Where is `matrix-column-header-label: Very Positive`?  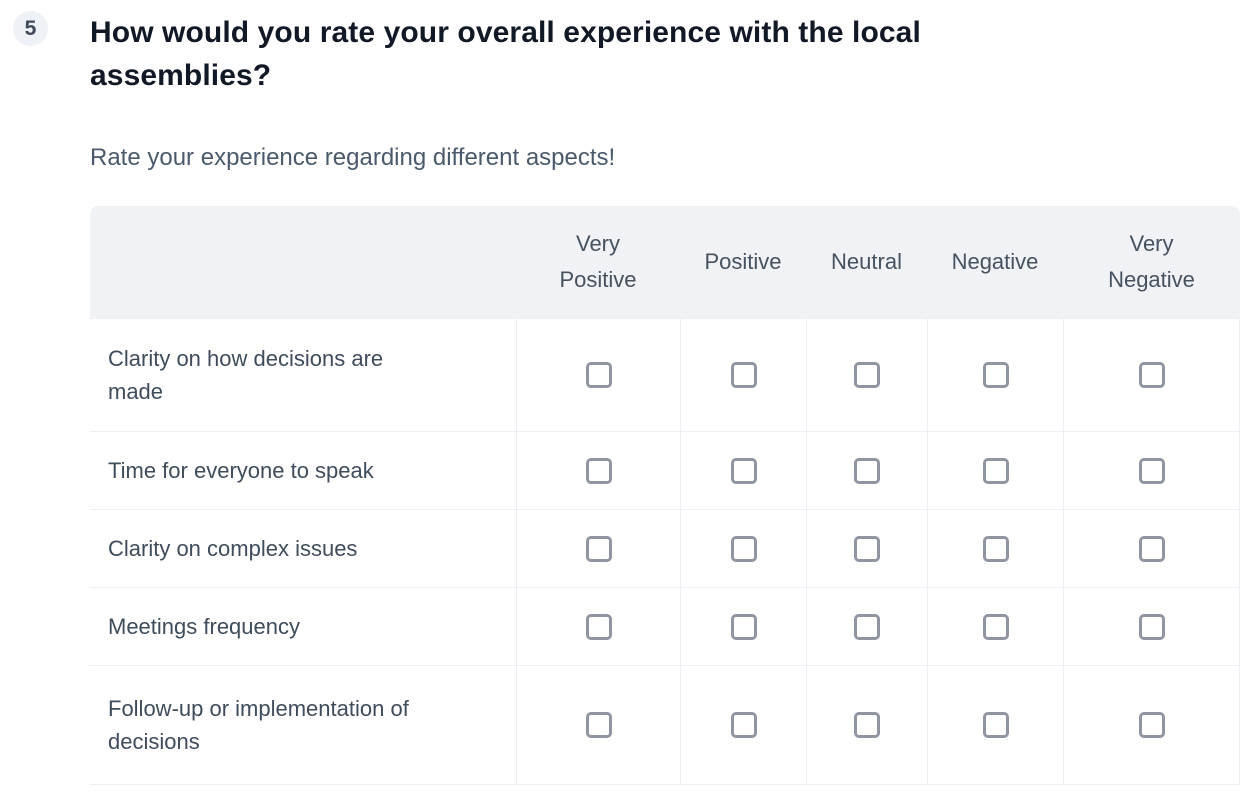
matrix-column-header-label: Very Positive is located at coordinates (598, 261).